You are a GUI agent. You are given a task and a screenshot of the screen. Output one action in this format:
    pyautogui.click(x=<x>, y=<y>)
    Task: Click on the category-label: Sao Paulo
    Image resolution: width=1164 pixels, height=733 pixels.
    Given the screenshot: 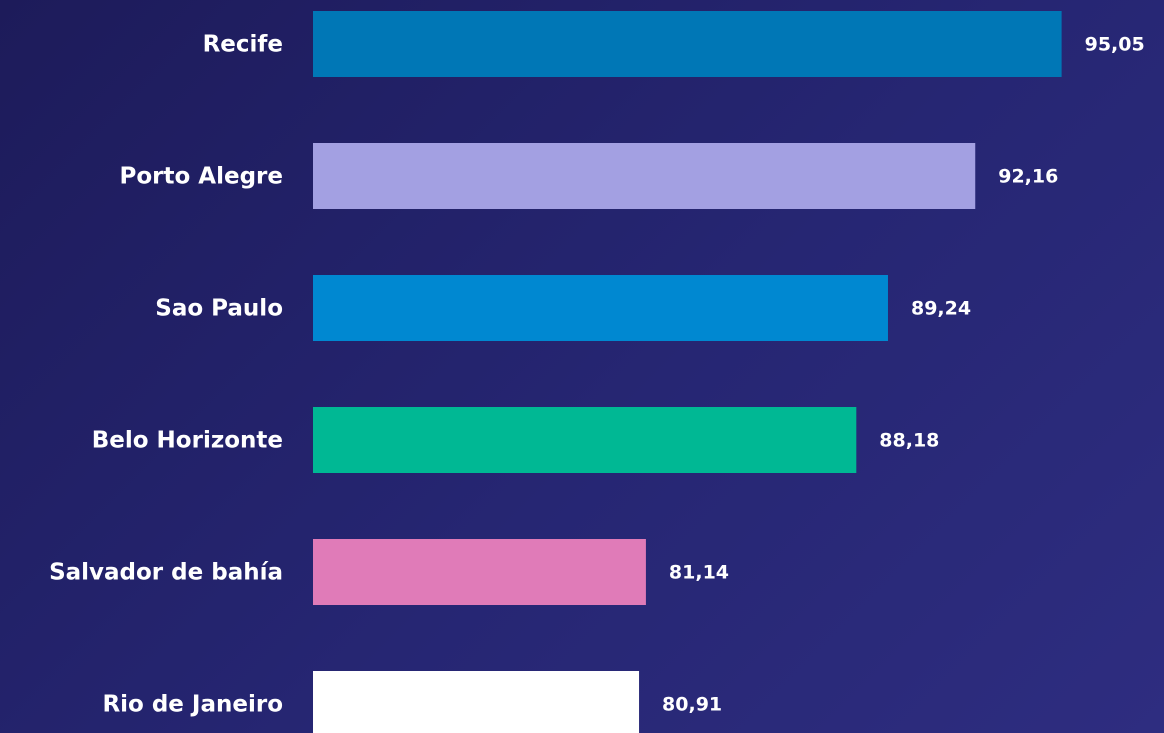 What is the action you would take?
    pyautogui.click(x=219, y=309)
    